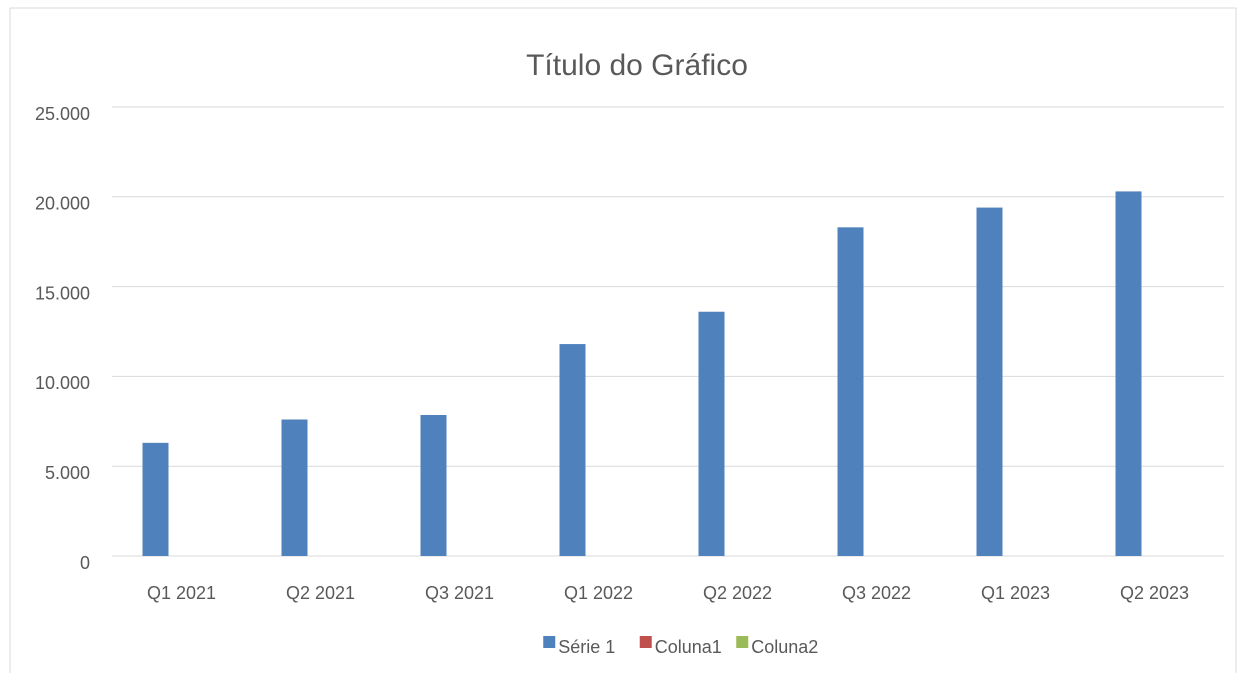 This screenshot has width=1246, height=673. I want to click on legend-label: Coluna1, so click(688, 647).